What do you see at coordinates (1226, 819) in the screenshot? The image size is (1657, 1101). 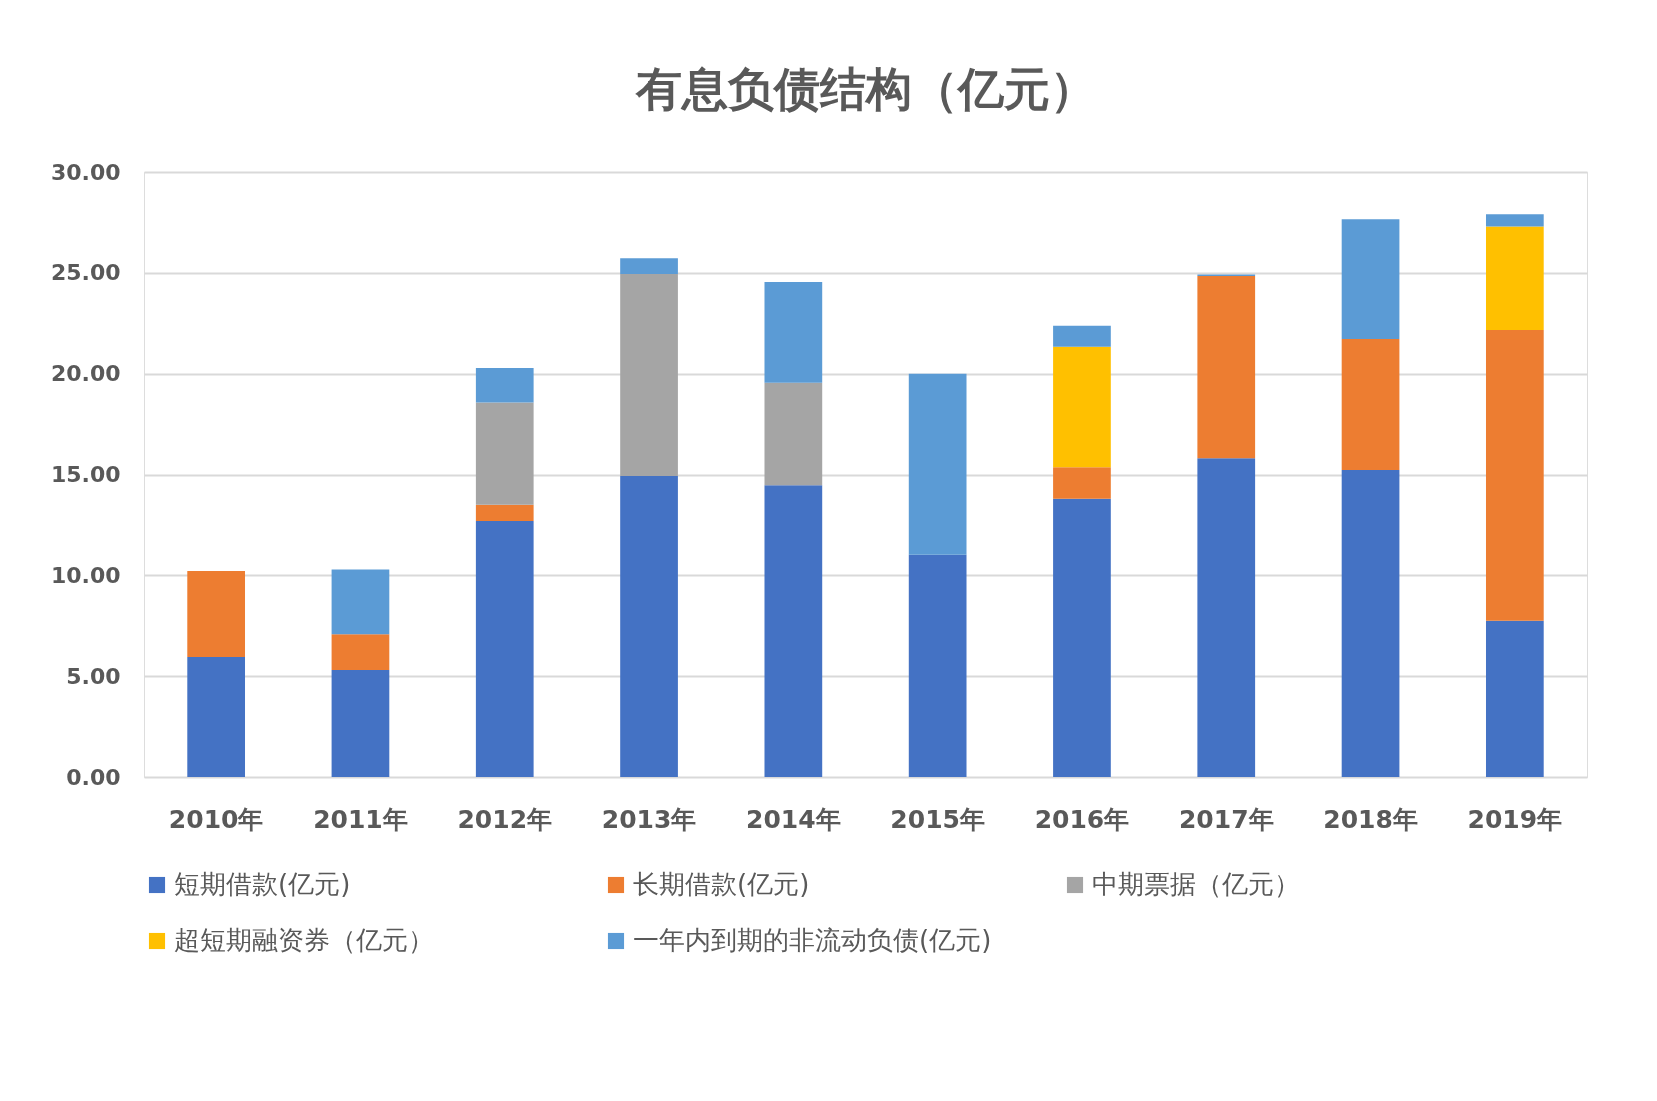 I see `x-tick-label: 2017年` at bounding box center [1226, 819].